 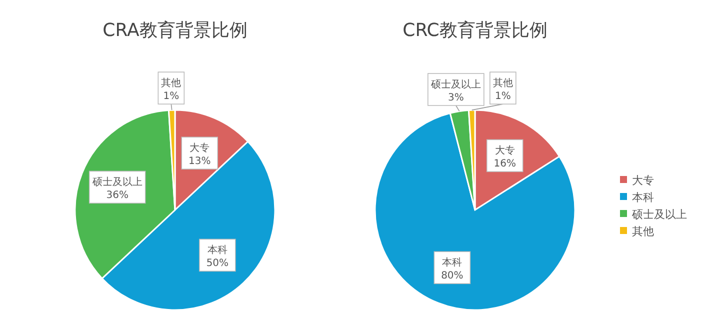 What do you see at coordinates (643, 197) in the screenshot?
I see `legend-label: 本科` at bounding box center [643, 197].